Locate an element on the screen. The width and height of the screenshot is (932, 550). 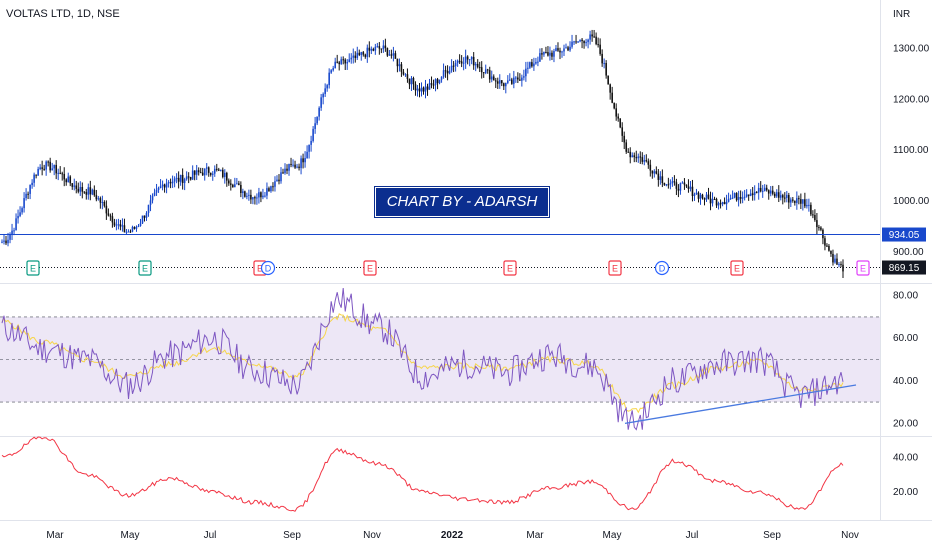
time-label: Mar is located at coordinates (55, 535).